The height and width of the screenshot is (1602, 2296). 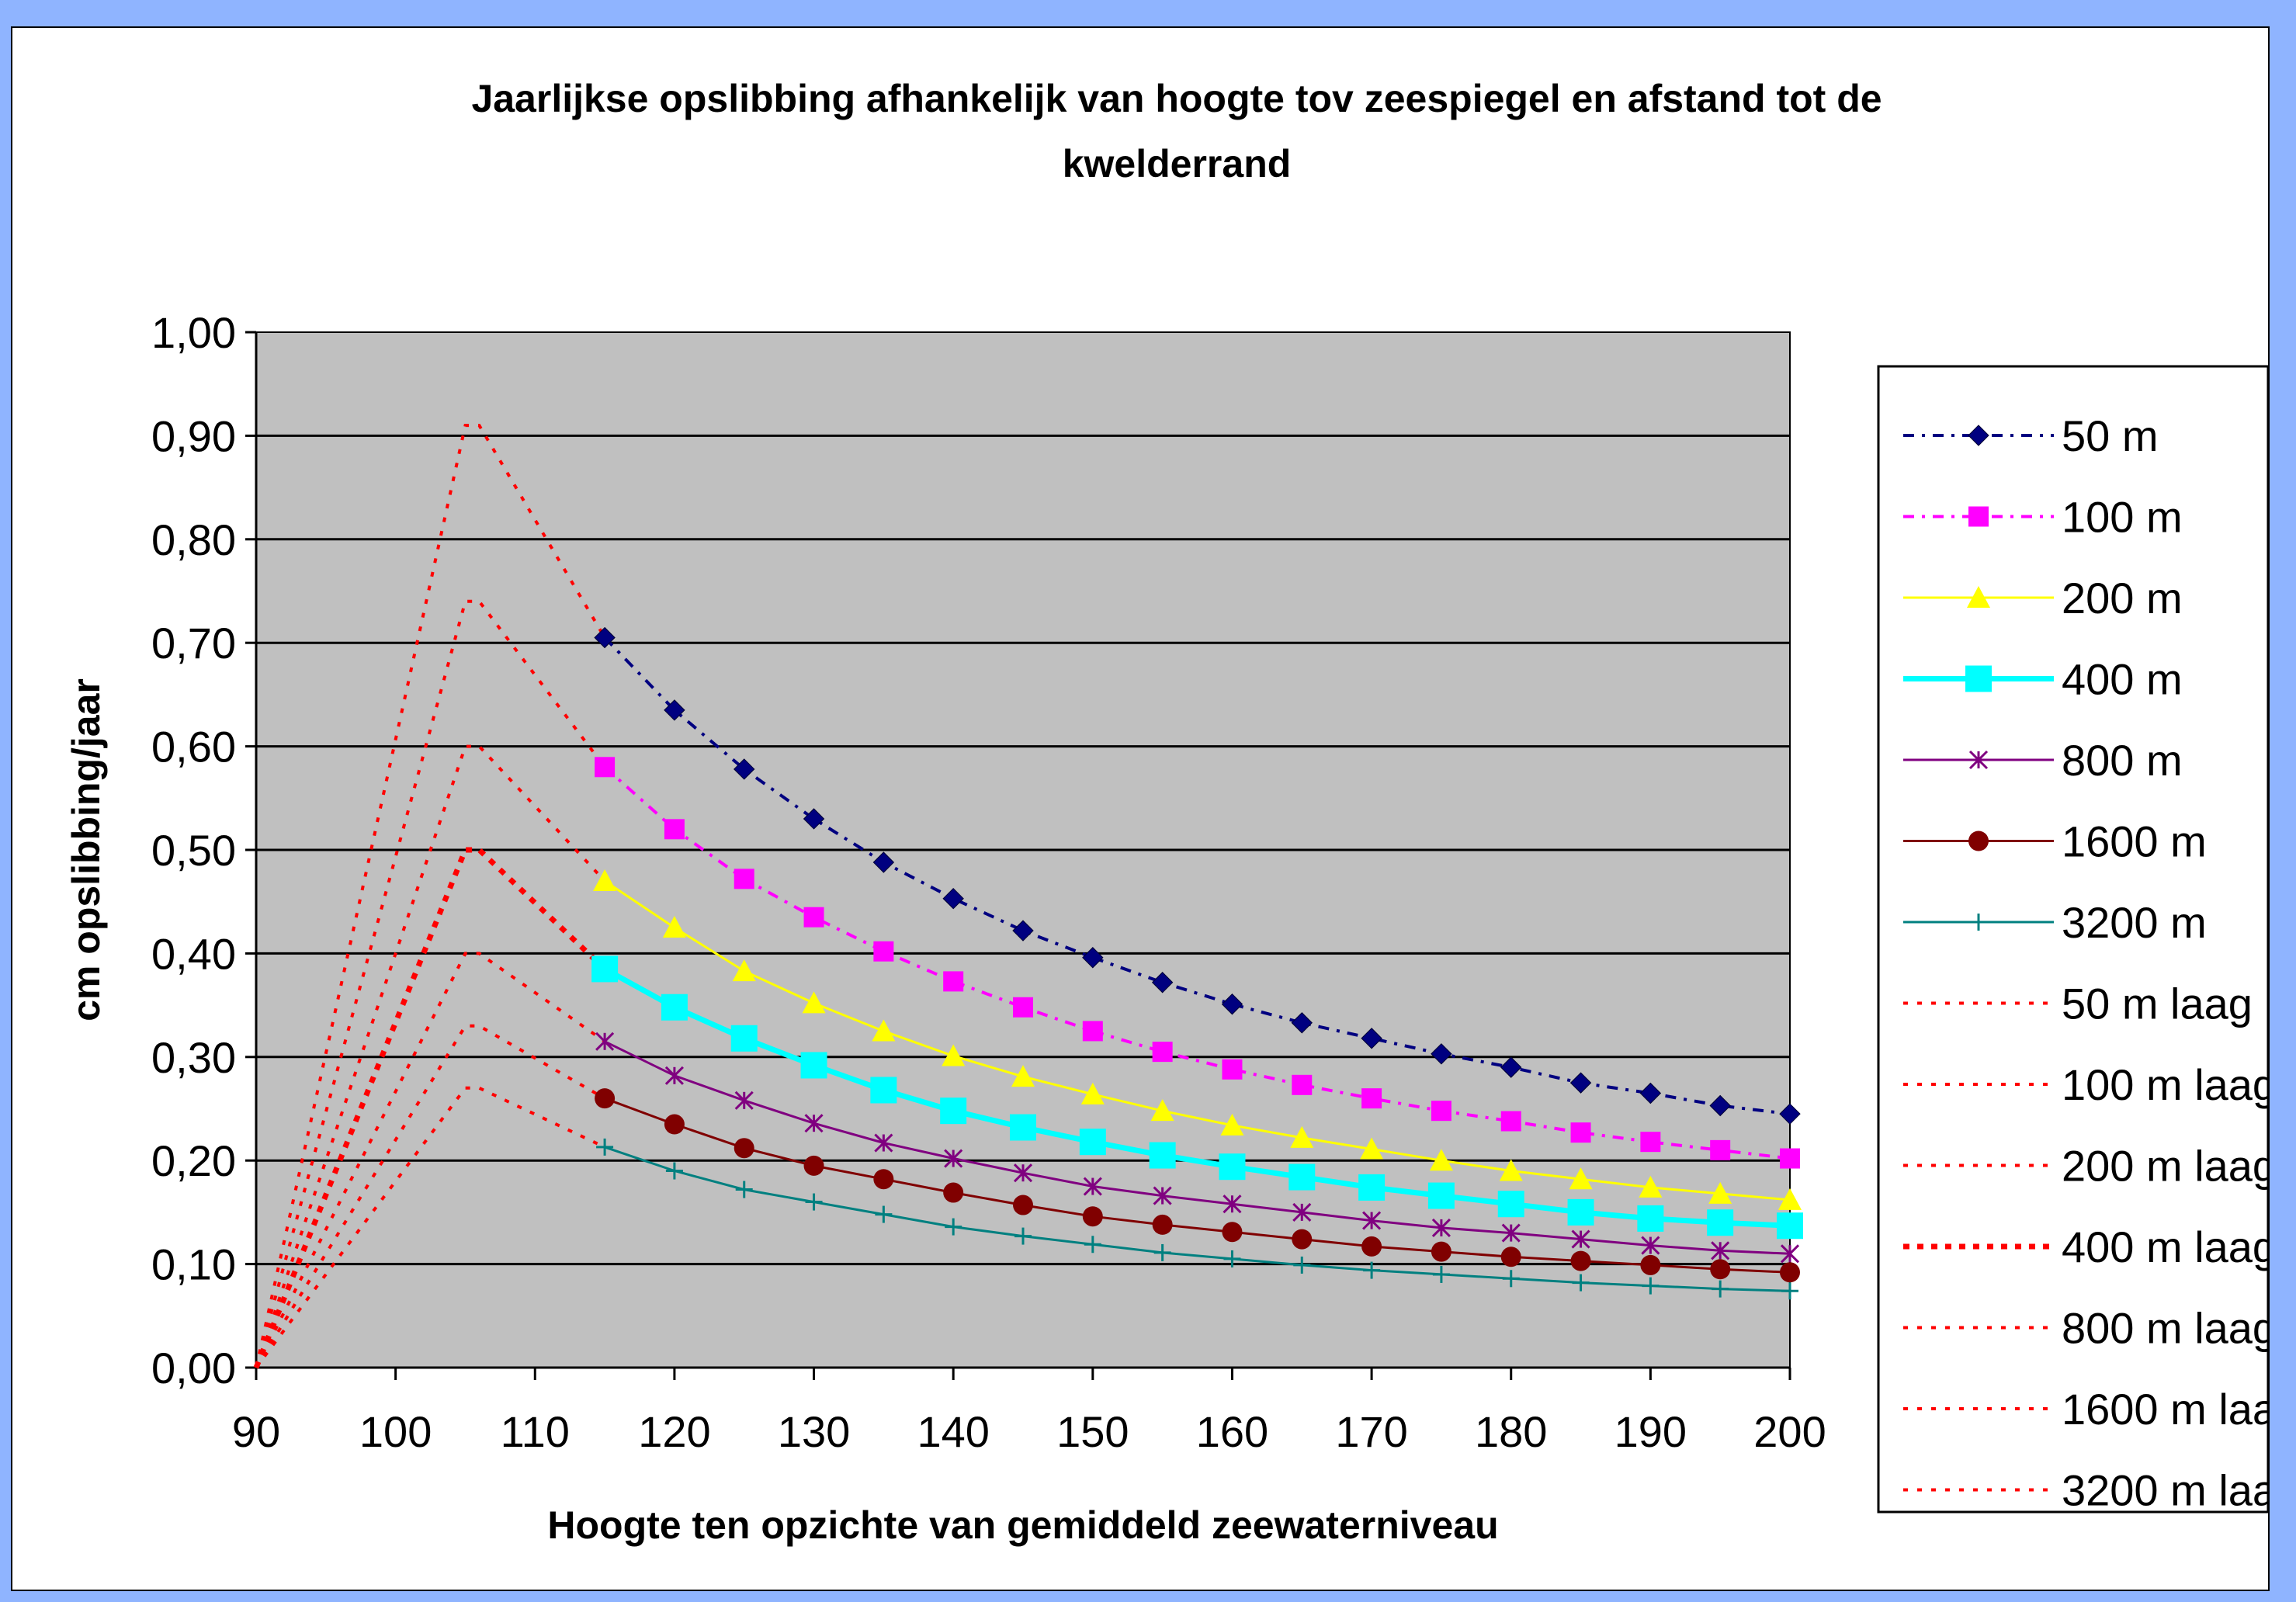 I want to click on y-tick-label: 1,00, so click(x=193, y=333).